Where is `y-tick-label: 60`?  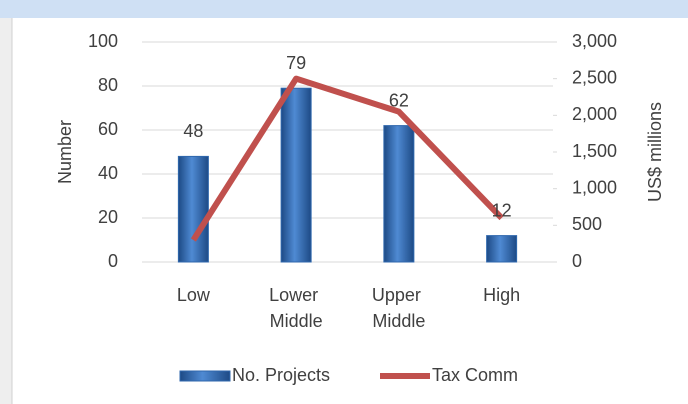
y-tick-label: 60 is located at coordinates (108, 129).